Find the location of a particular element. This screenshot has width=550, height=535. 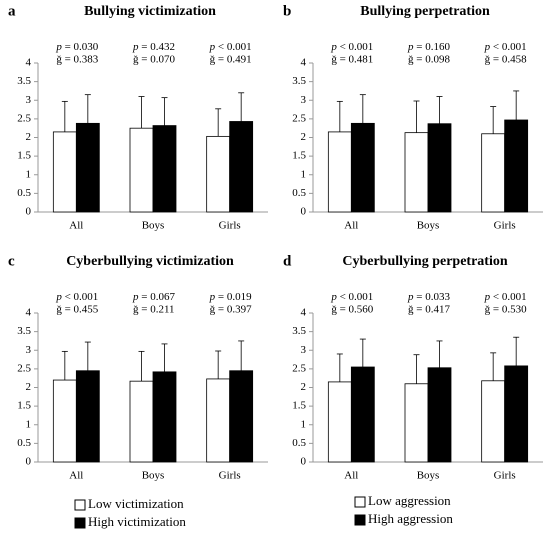

g-label: ğ = 0.417 is located at coordinates (429, 310).